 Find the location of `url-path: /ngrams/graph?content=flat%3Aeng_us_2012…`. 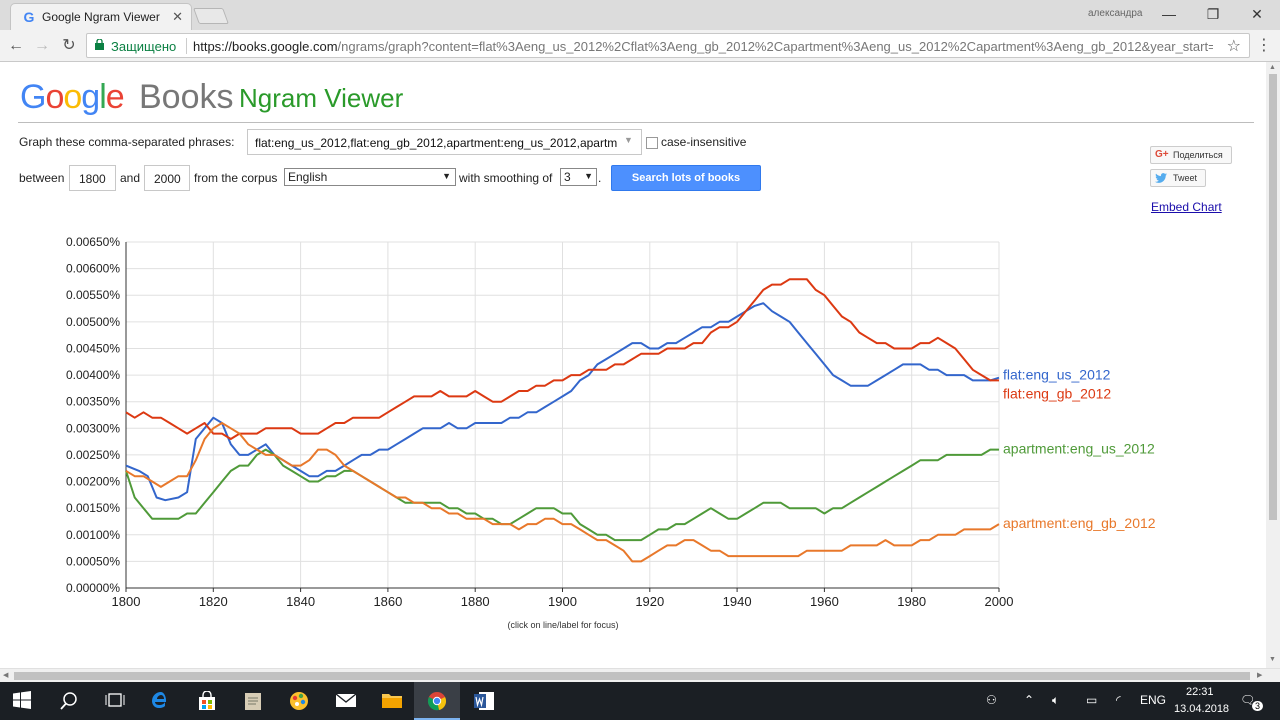

url-path: /ngrams/graph?content=flat%3Aeng_us_2012… is located at coordinates (775, 46).